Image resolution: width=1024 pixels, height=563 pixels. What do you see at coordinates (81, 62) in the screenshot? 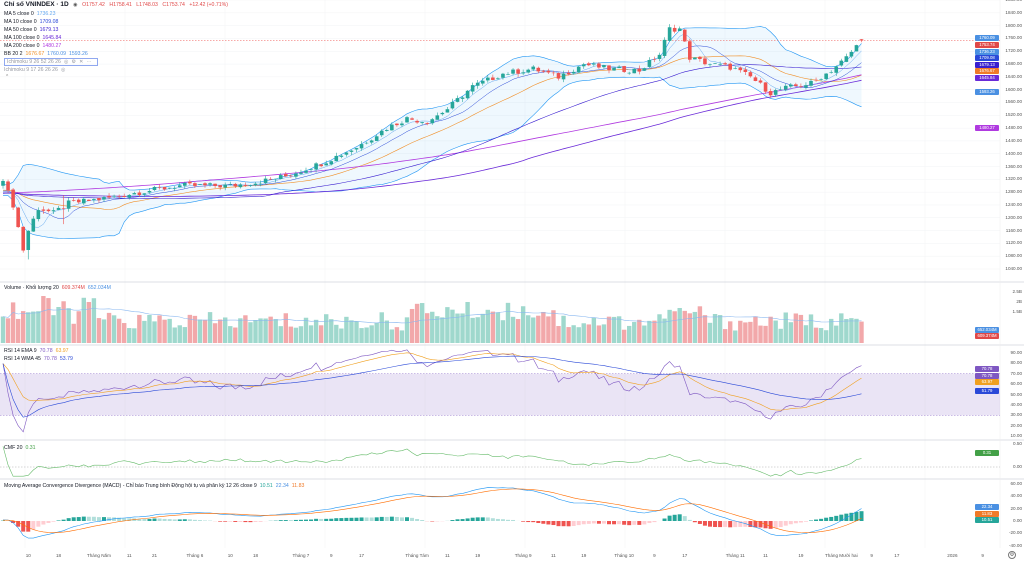
I see `remove-icon: ✕` at bounding box center [81, 62].